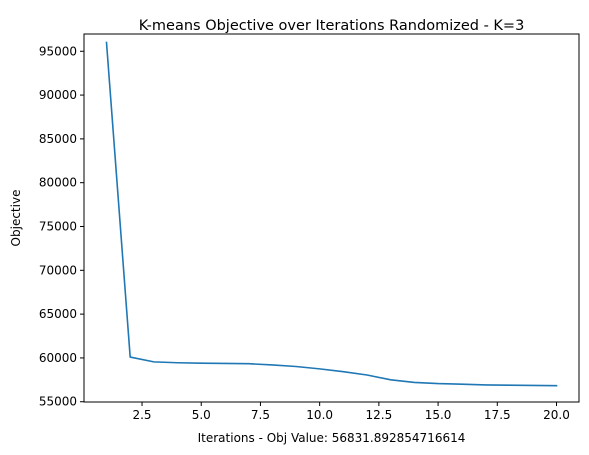 The height and width of the screenshot is (455, 589). Describe the element at coordinates (497, 415) in the screenshot. I see `x-tick-label: 17.5` at that location.